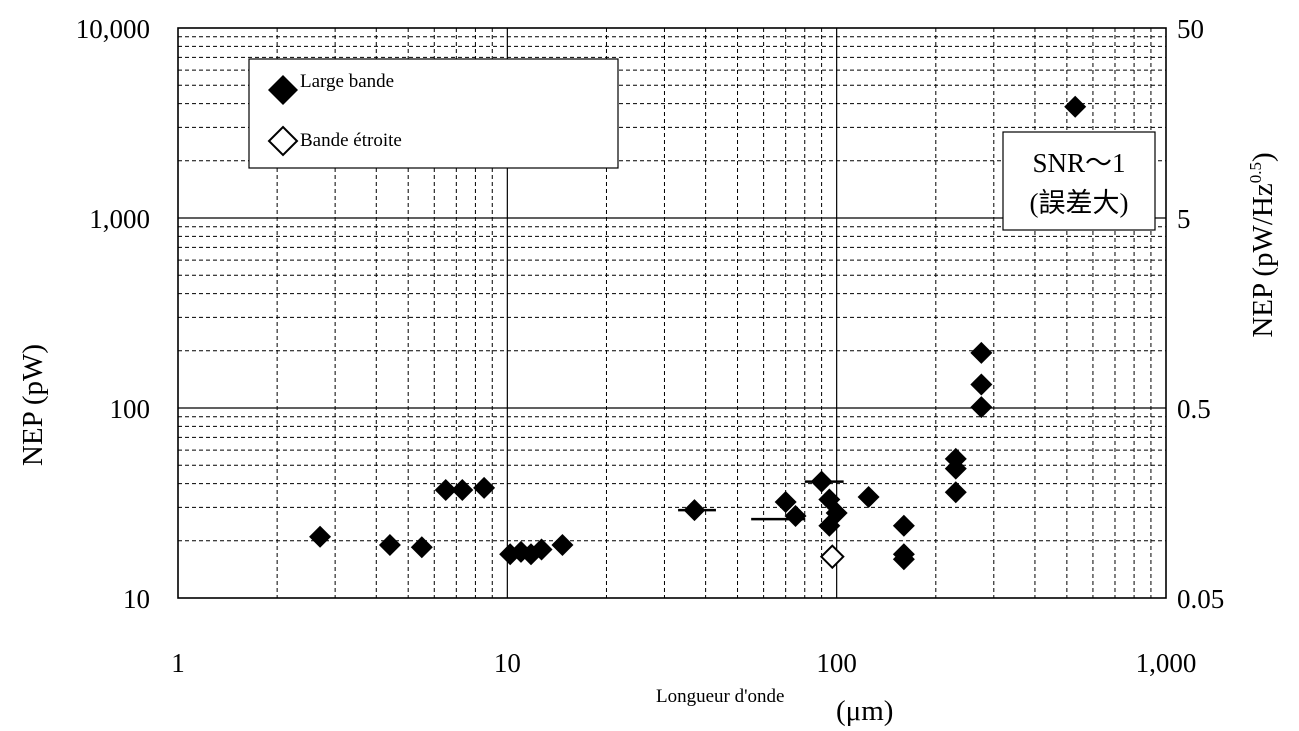 The height and width of the screenshot is (731, 1299). I want to click on y-tick-label-right: 0.05, so click(1200, 599).